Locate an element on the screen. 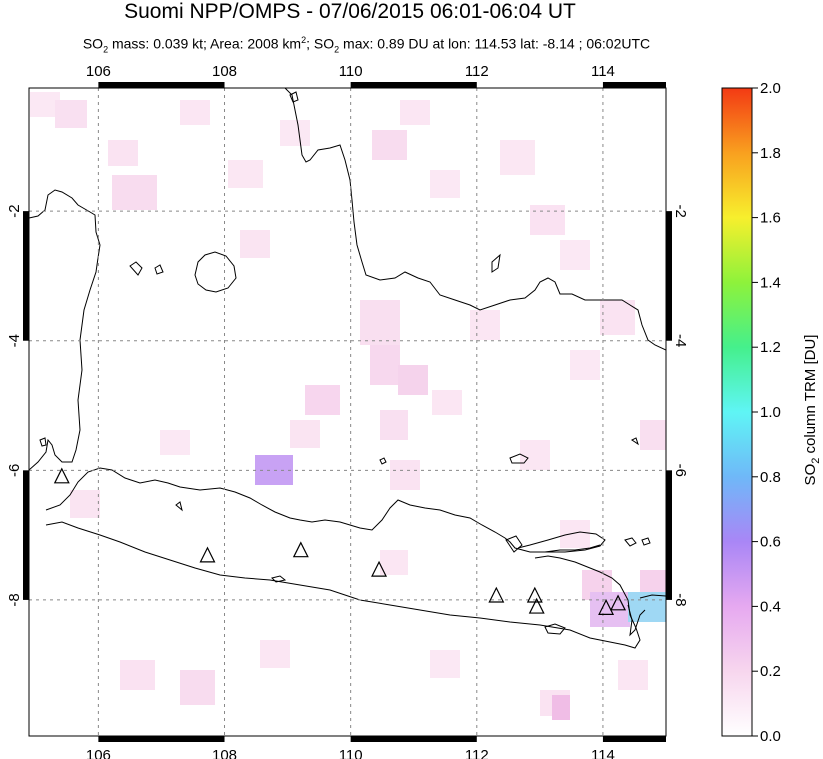 This screenshot has width=823, height=759. colorbar-ticks: 2.0 1.8 1.6 1.4 1.2 1.0 0.8 0.6 0.4 0.2 0.0 is located at coordinates (766, 412).